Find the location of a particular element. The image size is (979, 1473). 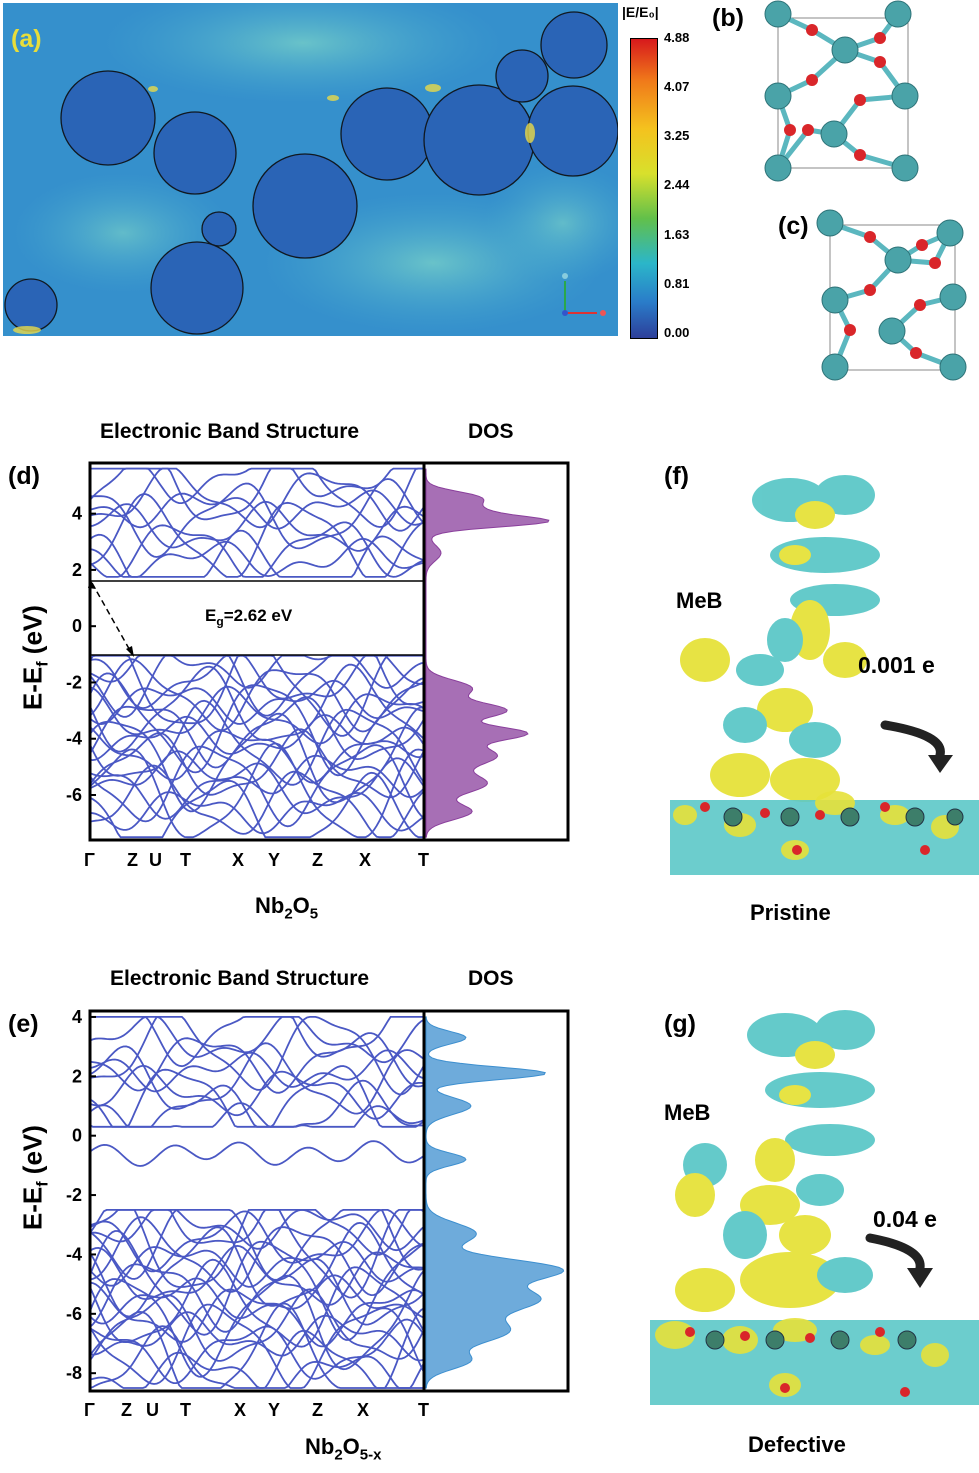

colorbar-tick: 4.88 is located at coordinates (677, 37).